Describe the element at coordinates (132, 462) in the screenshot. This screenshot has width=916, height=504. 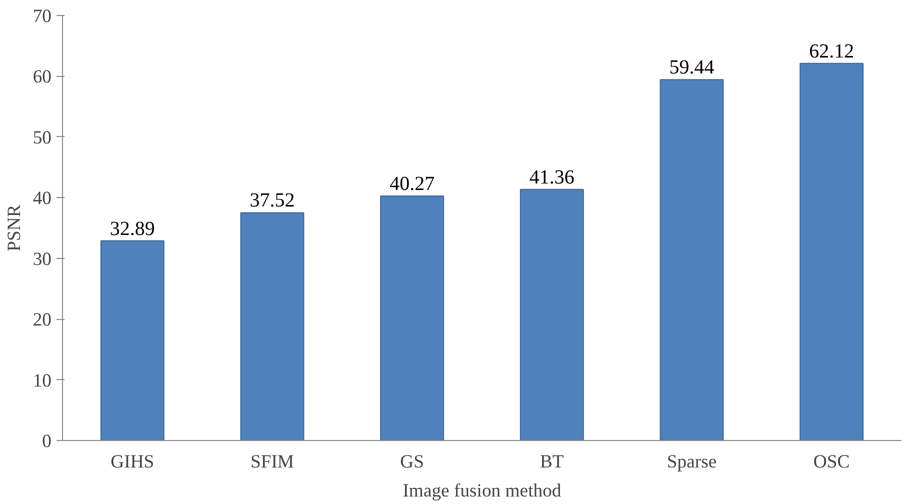
I see `x-tick-label: GIHS` at that location.